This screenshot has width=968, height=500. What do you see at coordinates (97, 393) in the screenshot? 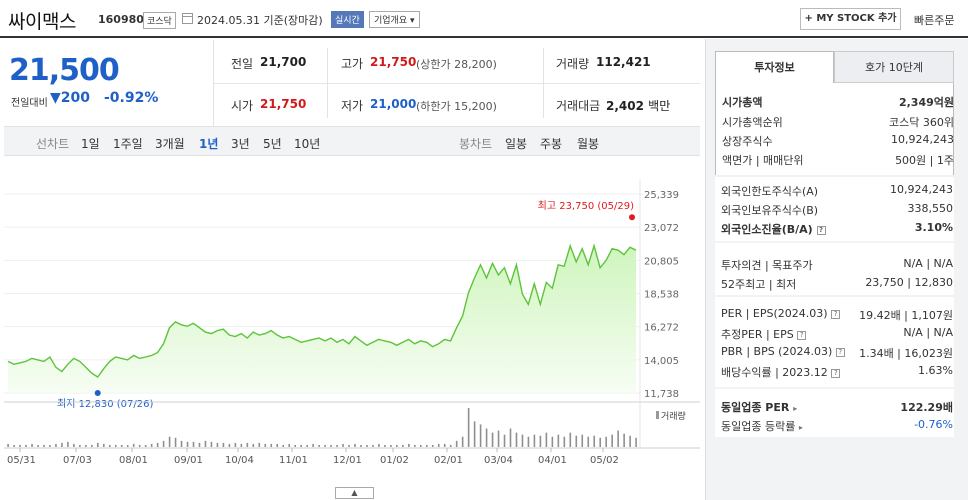
I see `min-marker` at bounding box center [97, 393].